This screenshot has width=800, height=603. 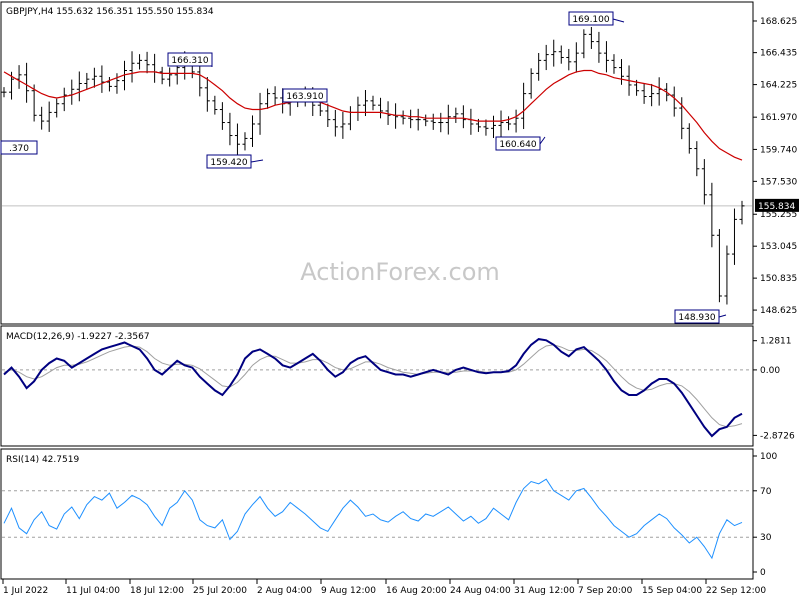 I want to click on time-axis-label: 11 Jul 04:00, so click(x=93, y=591).